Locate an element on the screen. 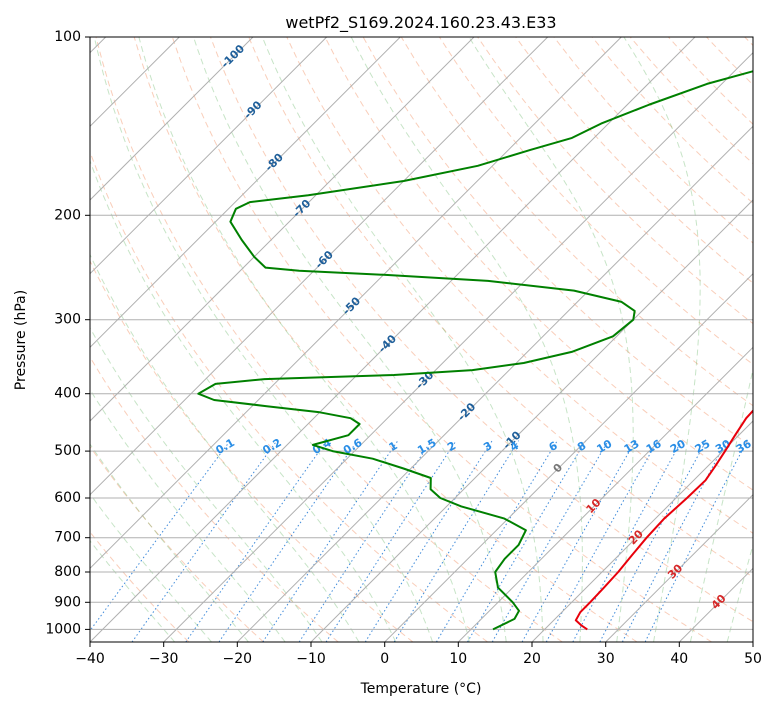  chart-title: wetPf2_S169.2024.160.23.43.E33 is located at coordinates (420, 23).